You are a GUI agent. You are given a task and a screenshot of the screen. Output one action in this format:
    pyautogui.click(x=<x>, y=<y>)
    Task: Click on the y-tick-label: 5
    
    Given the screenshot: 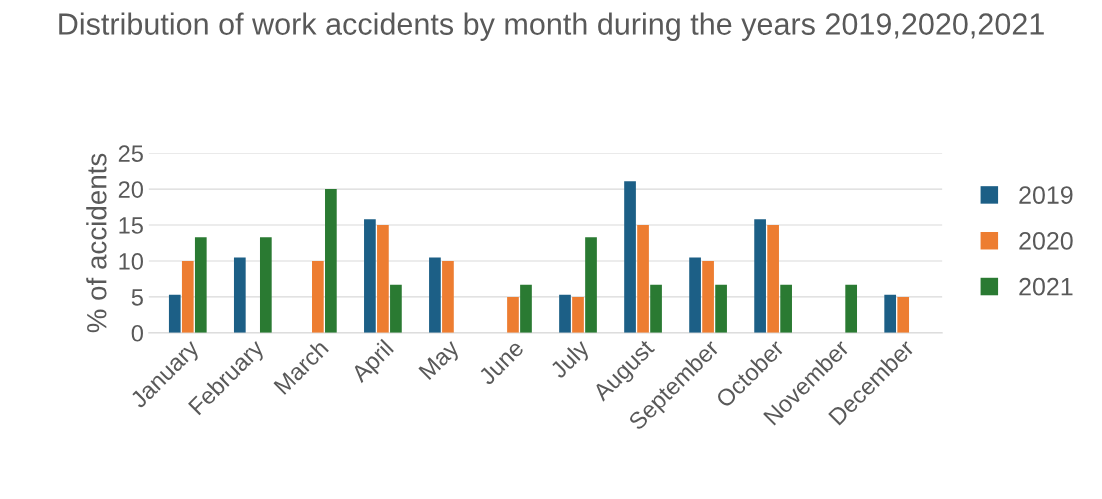 What is the action you would take?
    pyautogui.click(x=137, y=297)
    